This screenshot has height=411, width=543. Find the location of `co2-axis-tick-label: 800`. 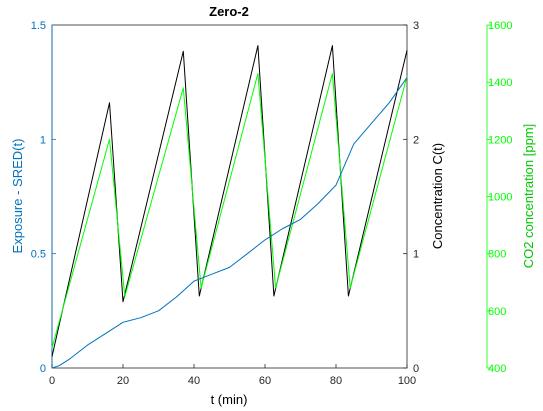

co2-axis-tick-label: 800 is located at coordinates (497, 255).